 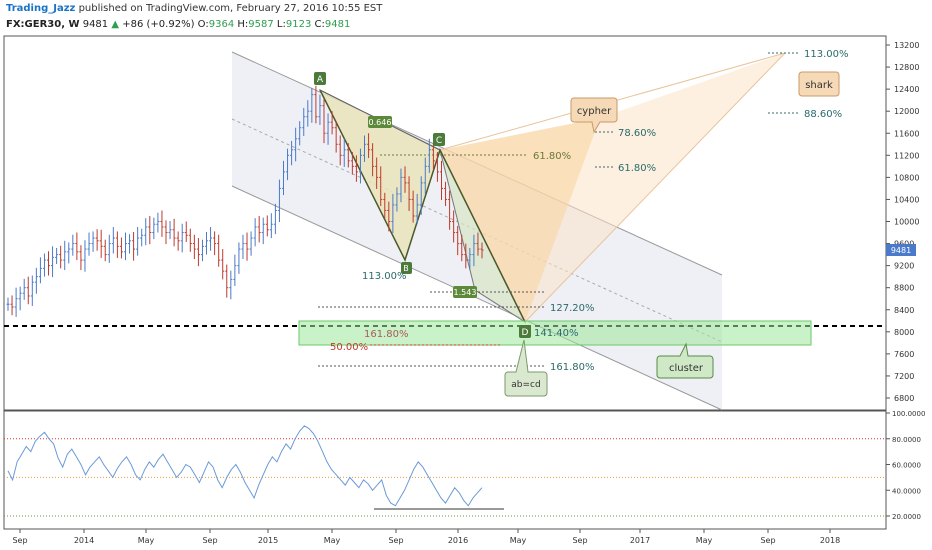 I want to click on fib-1272-label: 127.20%, so click(x=572, y=308).